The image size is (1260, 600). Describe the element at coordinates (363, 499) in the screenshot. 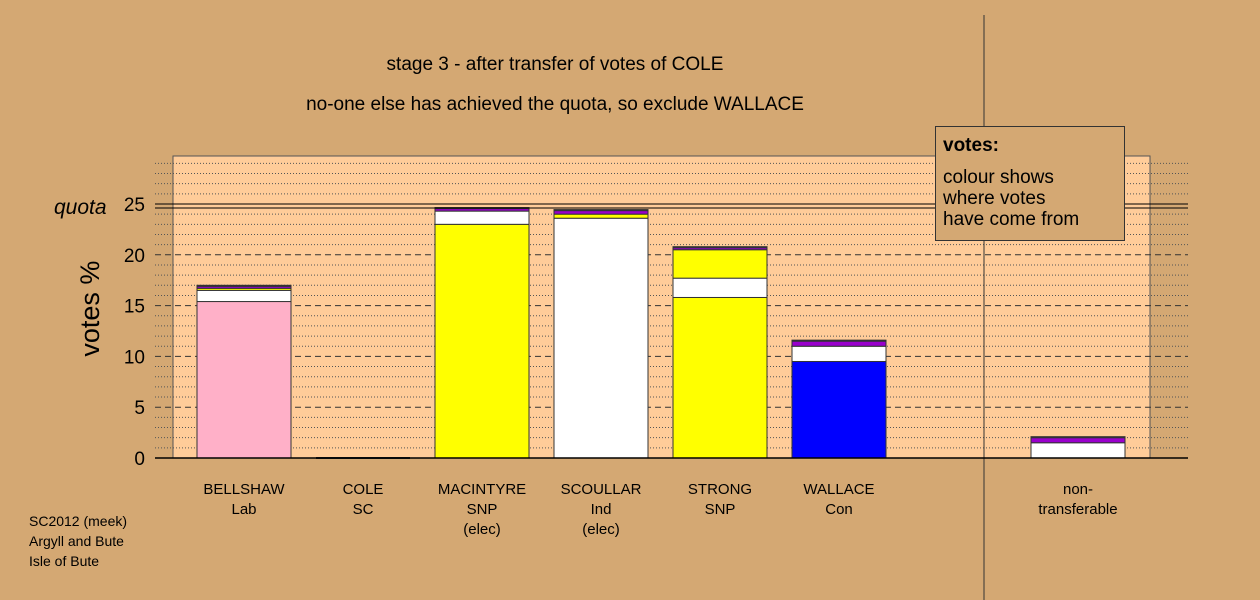

I see `x-tick-label: COLE SC` at that location.